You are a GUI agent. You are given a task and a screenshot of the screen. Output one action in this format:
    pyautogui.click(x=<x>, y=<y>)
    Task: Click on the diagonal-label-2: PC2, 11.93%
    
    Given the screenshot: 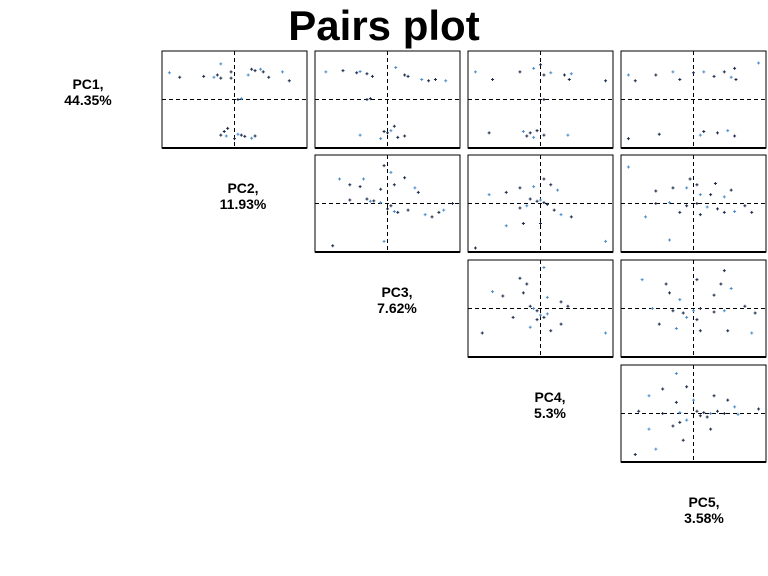 What is the action you would take?
    pyautogui.click(x=243, y=196)
    